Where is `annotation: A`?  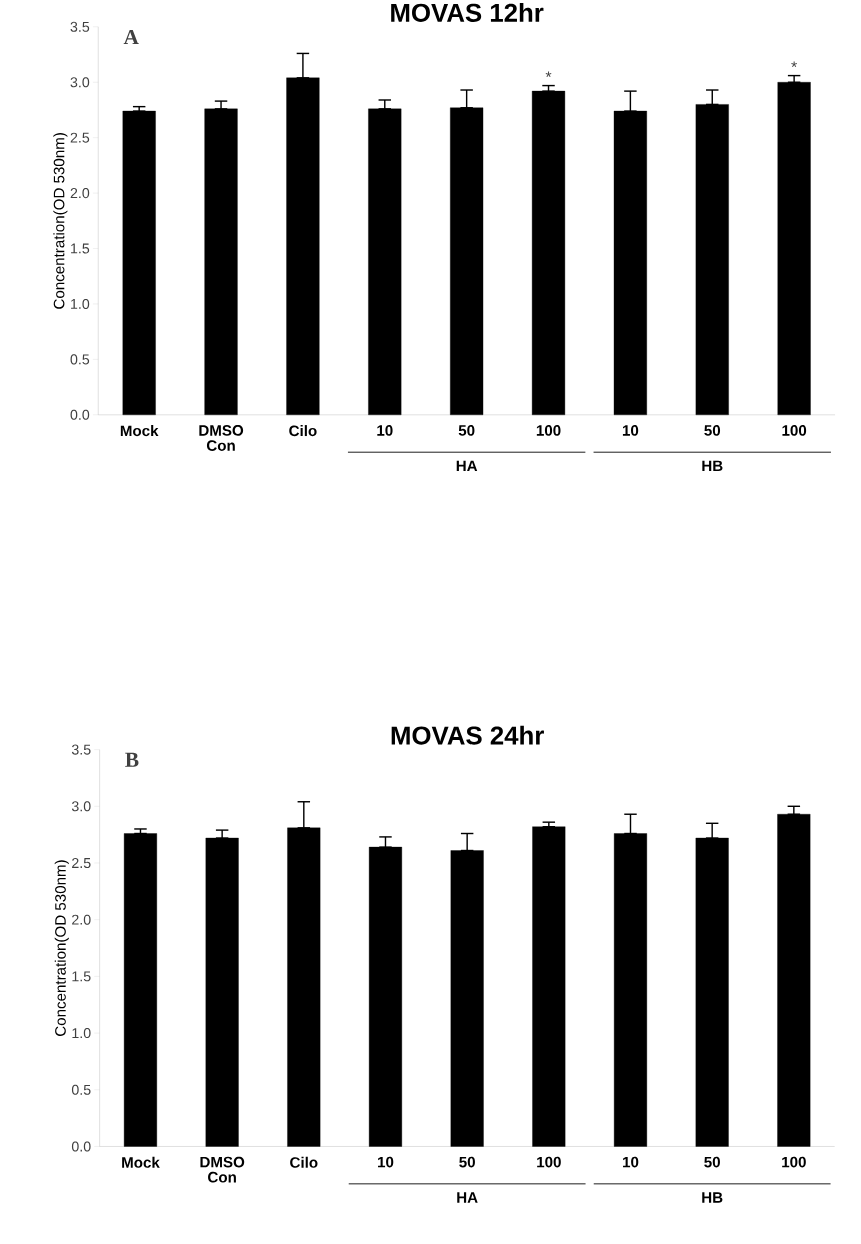 annotation: A is located at coordinates (131, 37).